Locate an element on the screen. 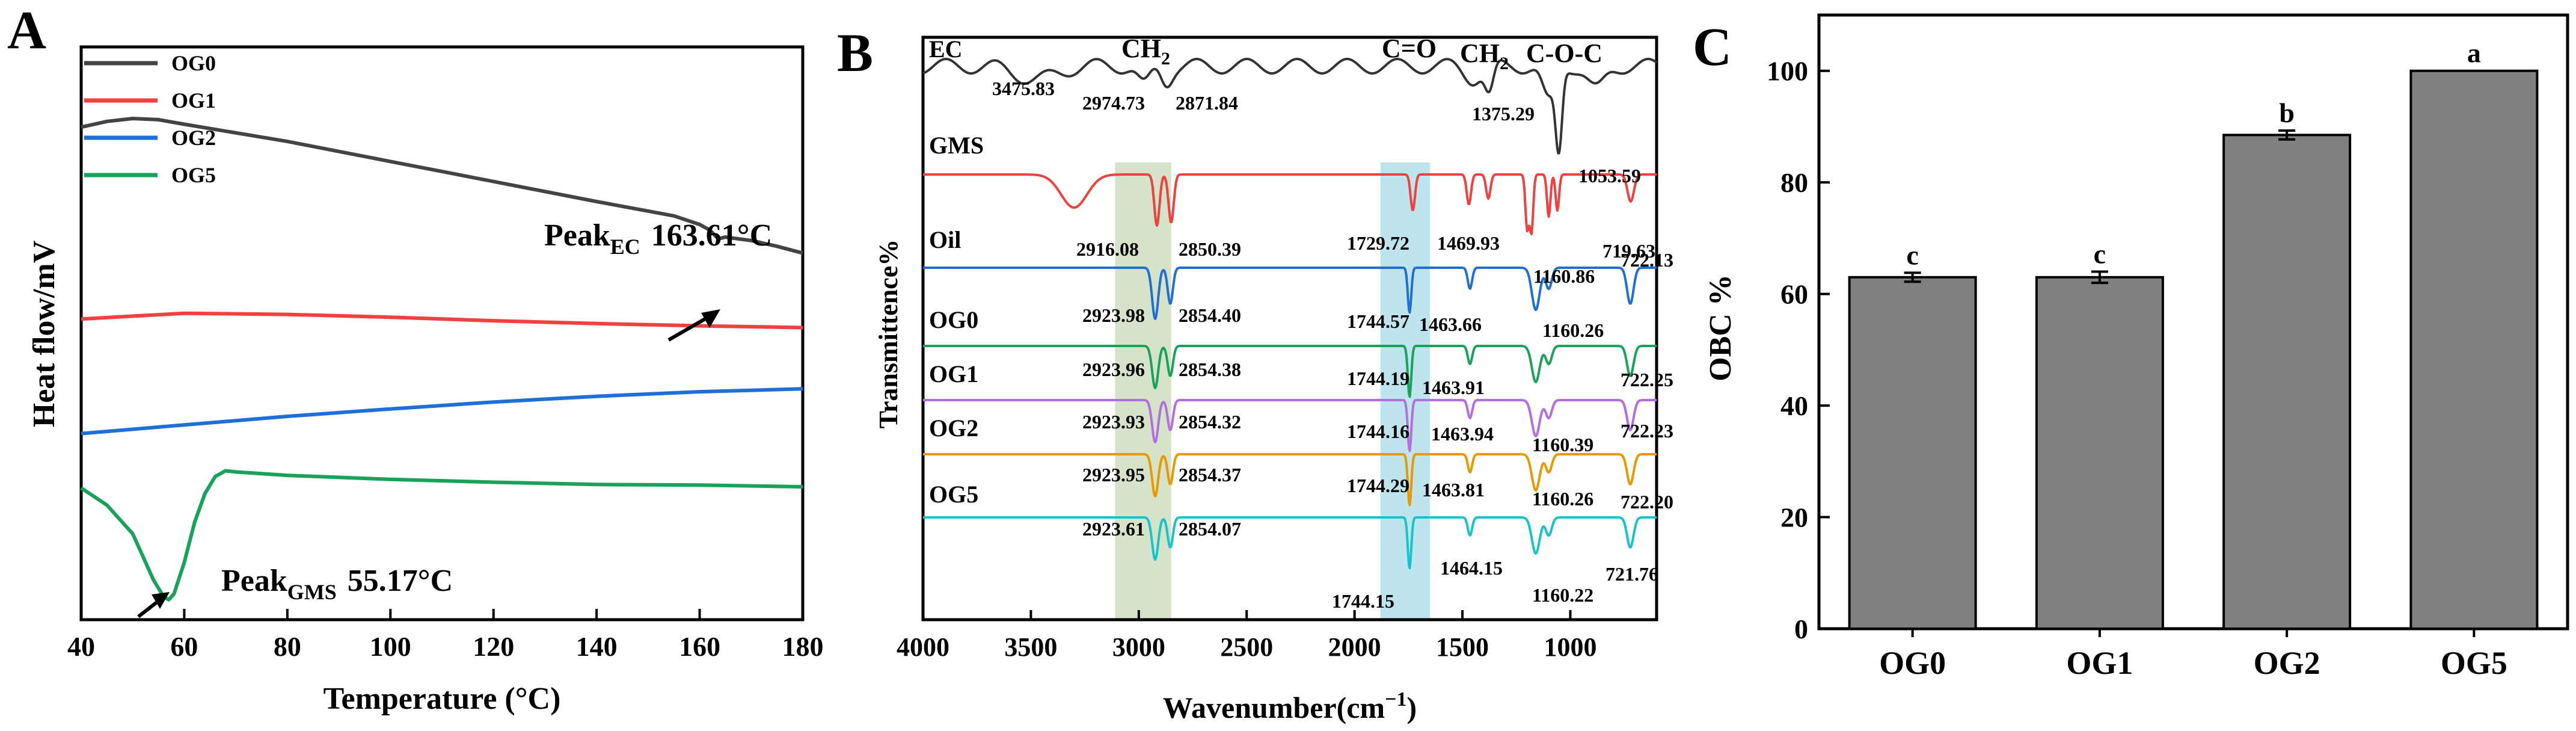  panel-c-y-ticks: 0 20 40 60 80 100 is located at coordinates (1798, 350).